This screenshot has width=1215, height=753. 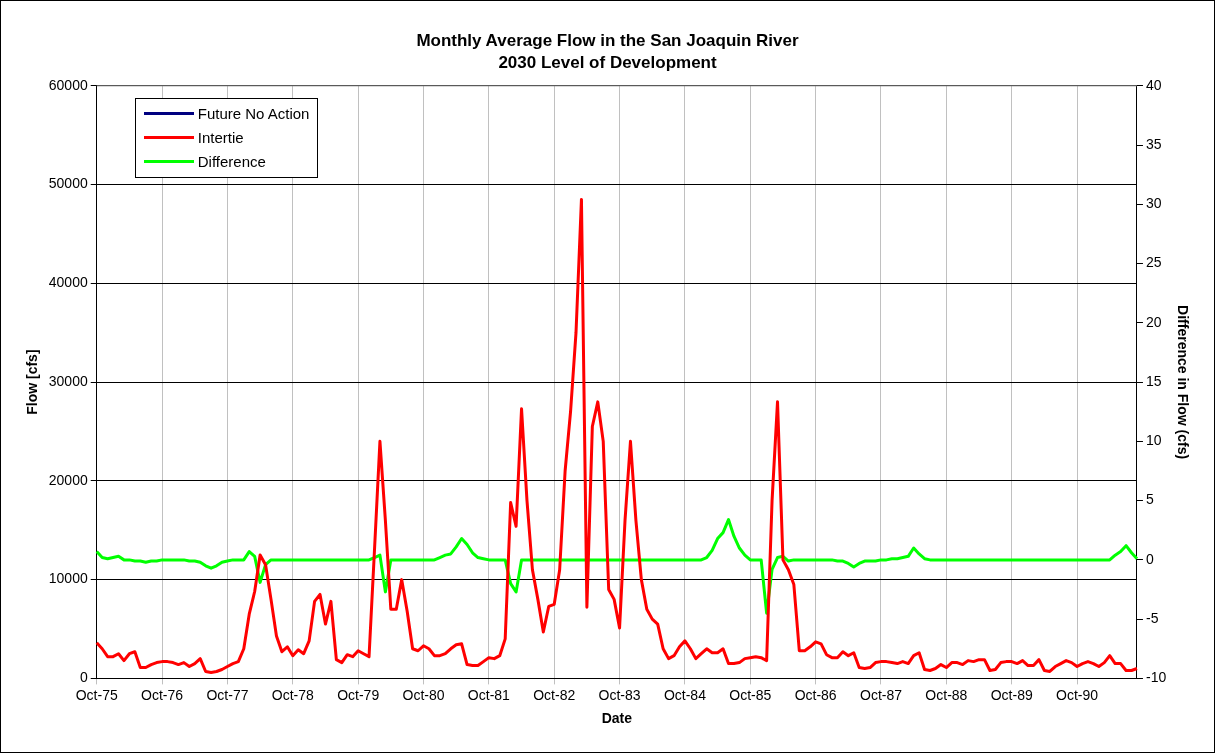 What do you see at coordinates (68, 84) in the screenshot?
I see `y-tick-label: 60000` at bounding box center [68, 84].